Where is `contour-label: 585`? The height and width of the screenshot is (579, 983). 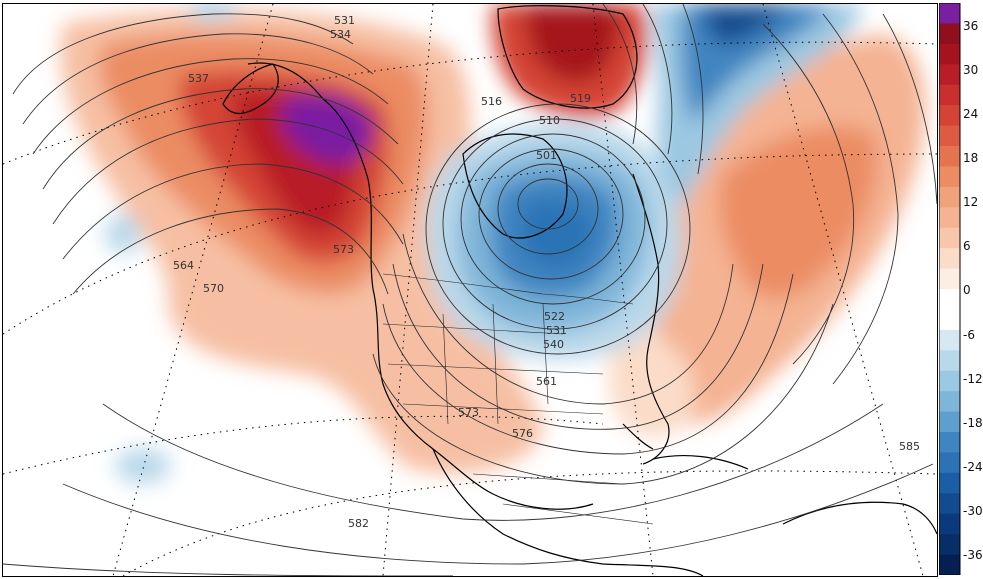 contour-label: 585 is located at coordinates (909, 446).